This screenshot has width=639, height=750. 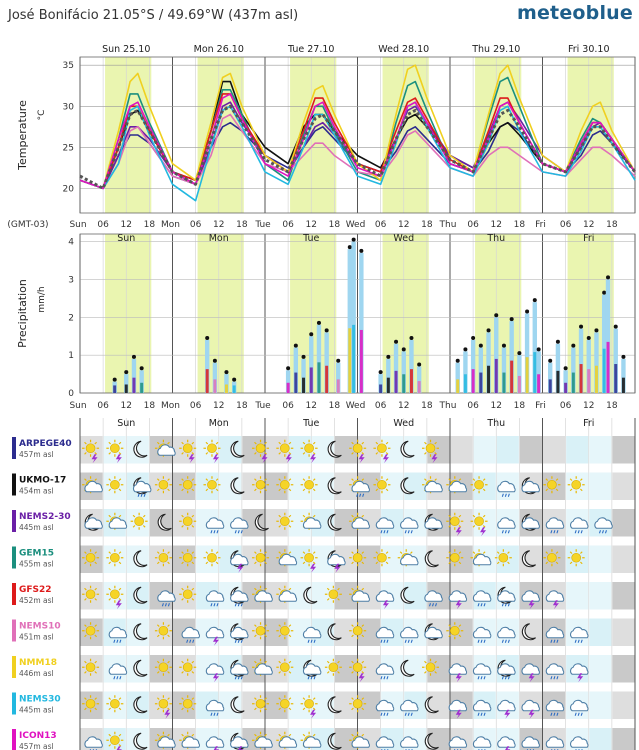 I want to click on moon-storm-icon, so click(x=239, y=561).